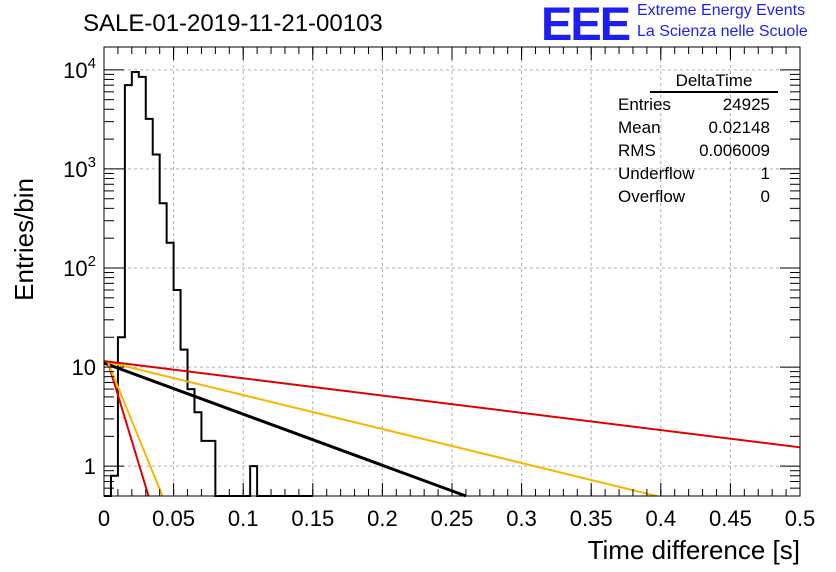 The width and height of the screenshot is (836, 572). I want to click on x-tick-label: 0.05, so click(173, 518).